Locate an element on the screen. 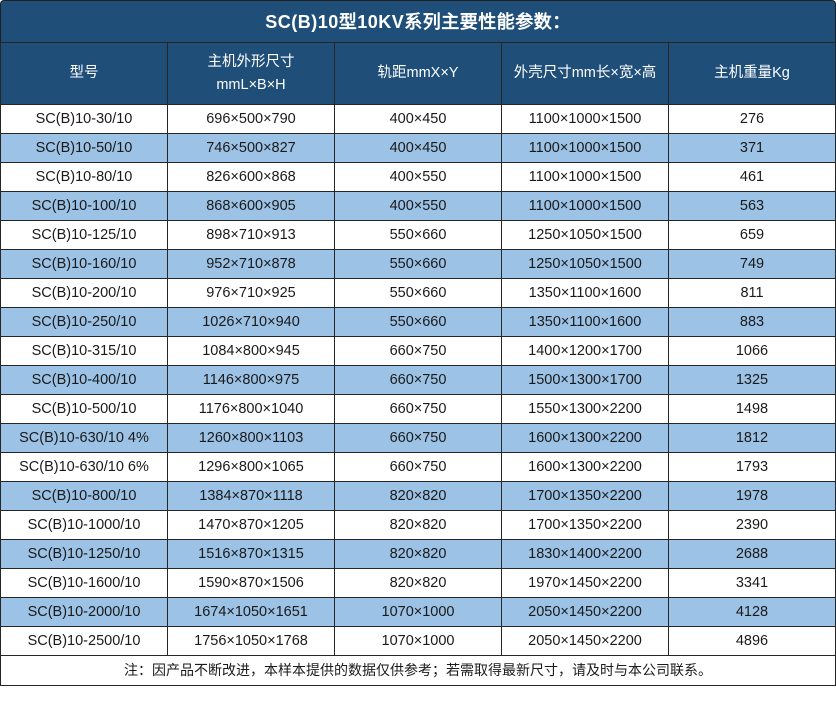  column-header-main-dimensions: 主机外形尺寸 mmL×B×H is located at coordinates (251, 73).